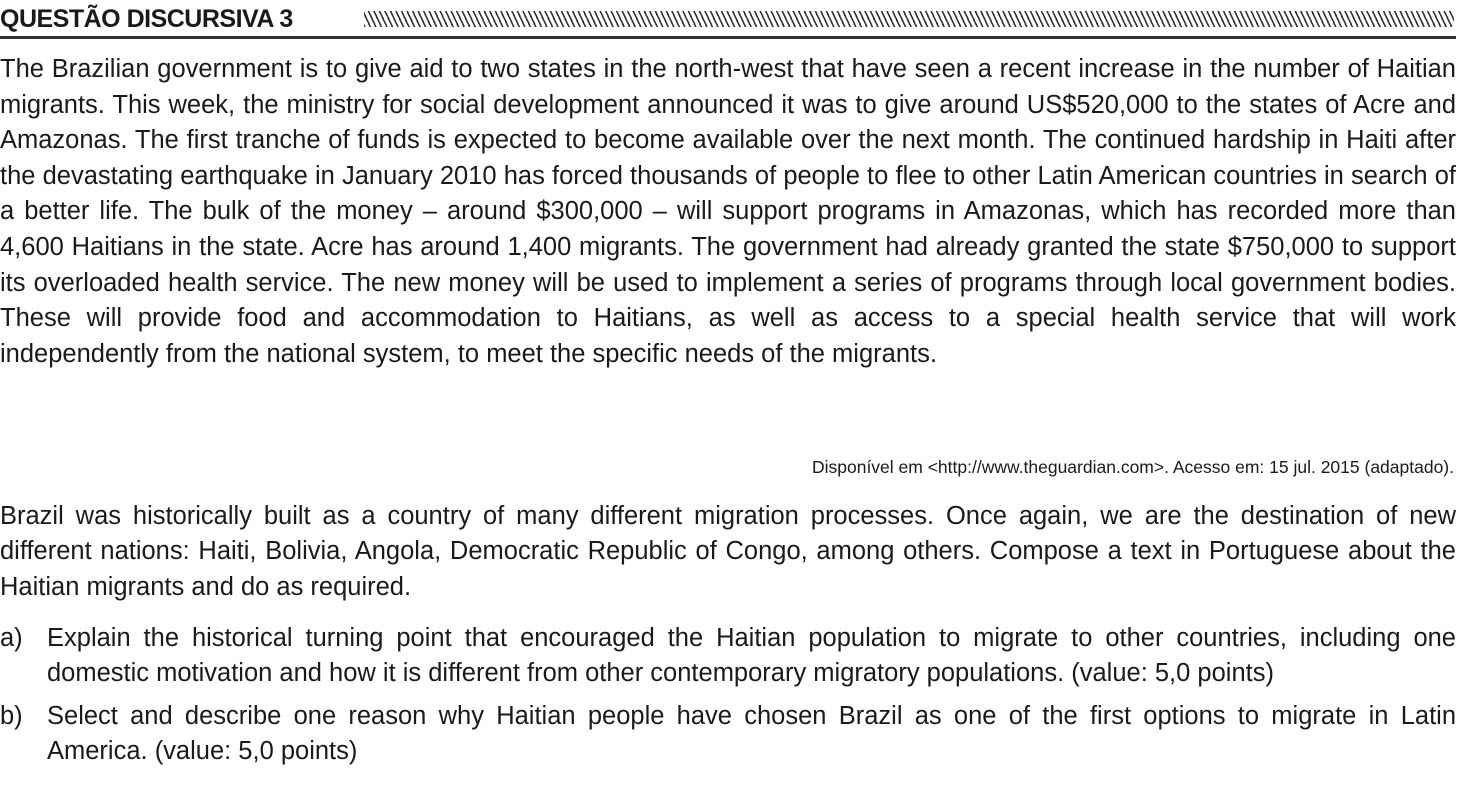 Image resolution: width=1458 pixels, height=809 pixels. I want to click on question-header: QUESTÃO DISCURSIVA 3, so click(728, 22).